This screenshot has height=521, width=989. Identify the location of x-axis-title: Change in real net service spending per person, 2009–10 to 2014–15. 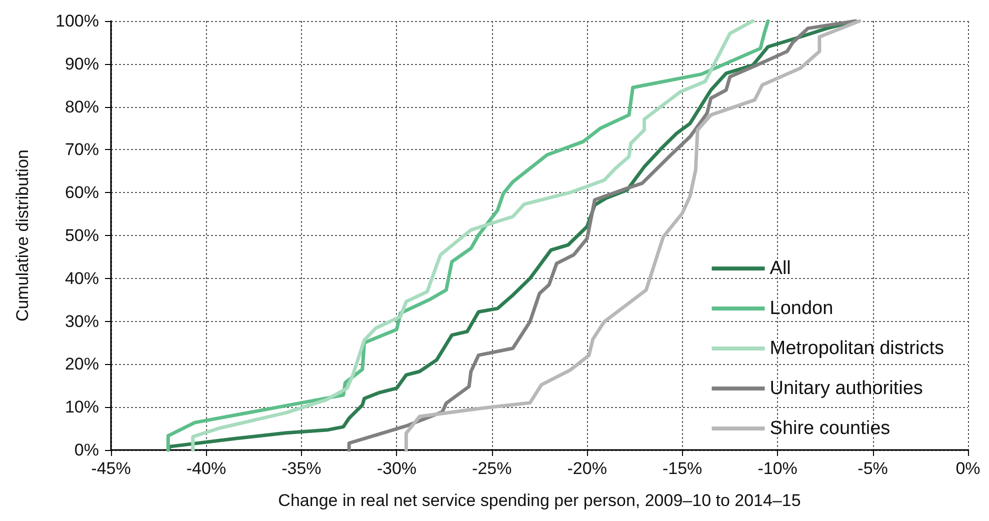
(539, 500).